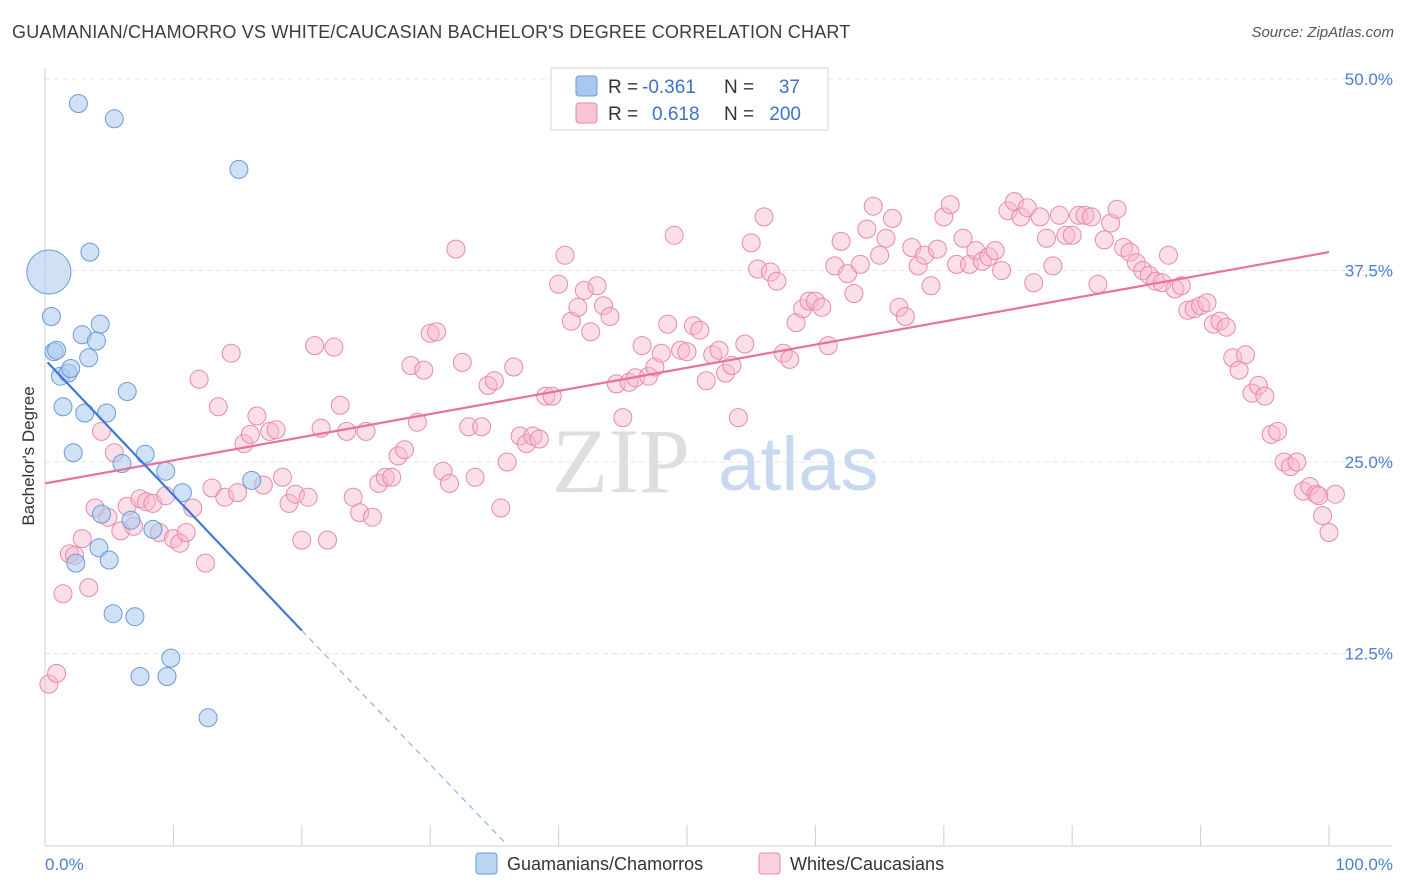 The height and width of the screenshot is (892, 1406). Describe the element at coordinates (739, 87) in the screenshot. I see `legend-n-label-1: N =` at that location.